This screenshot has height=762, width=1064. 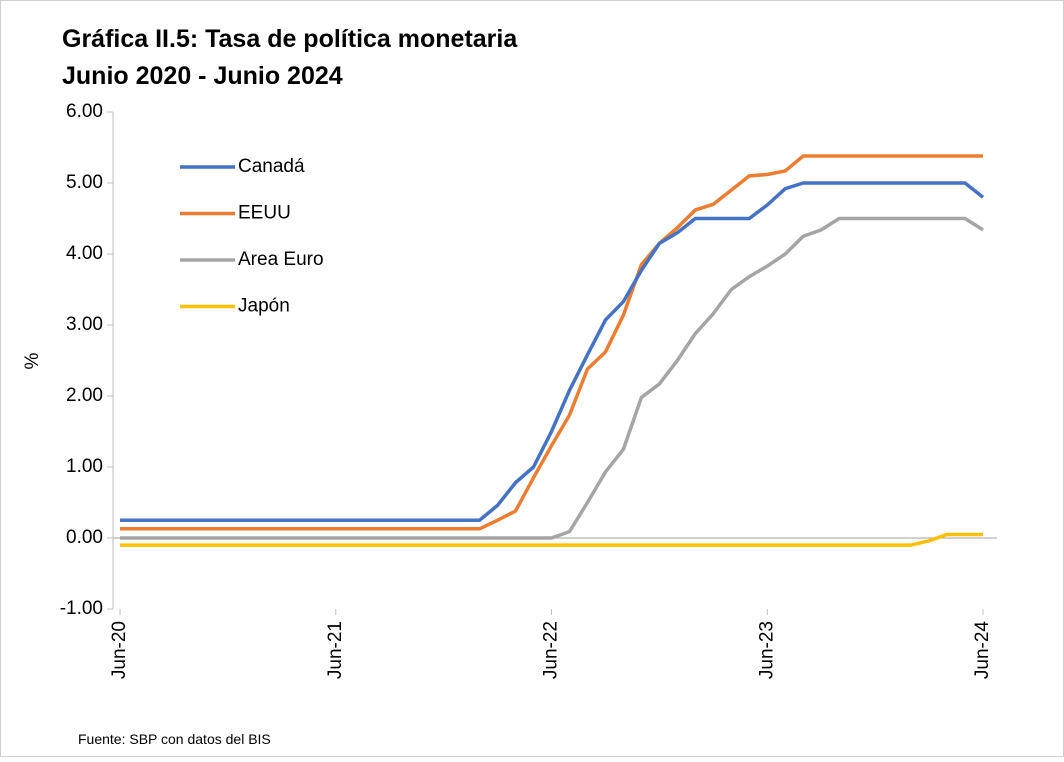 What do you see at coordinates (84, 537) in the screenshot?
I see `y-tick-label: 0.00` at bounding box center [84, 537].